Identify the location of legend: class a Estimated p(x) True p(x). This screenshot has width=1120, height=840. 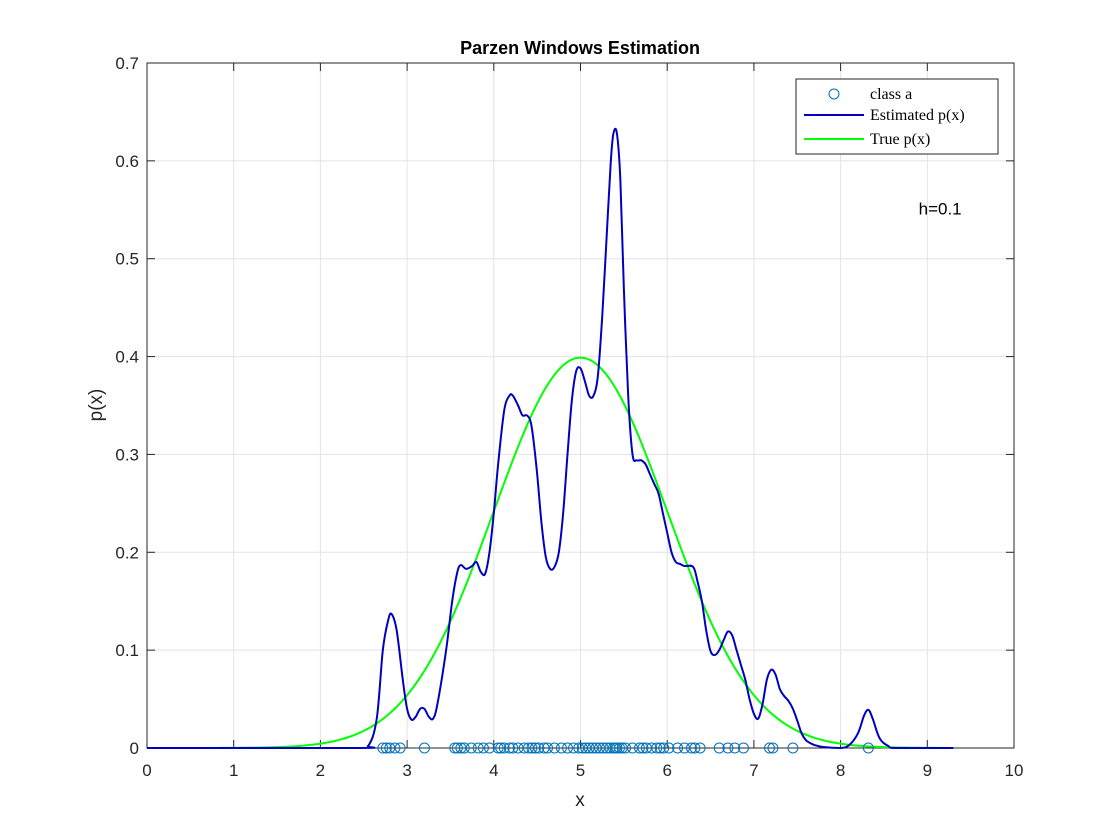
(897, 116).